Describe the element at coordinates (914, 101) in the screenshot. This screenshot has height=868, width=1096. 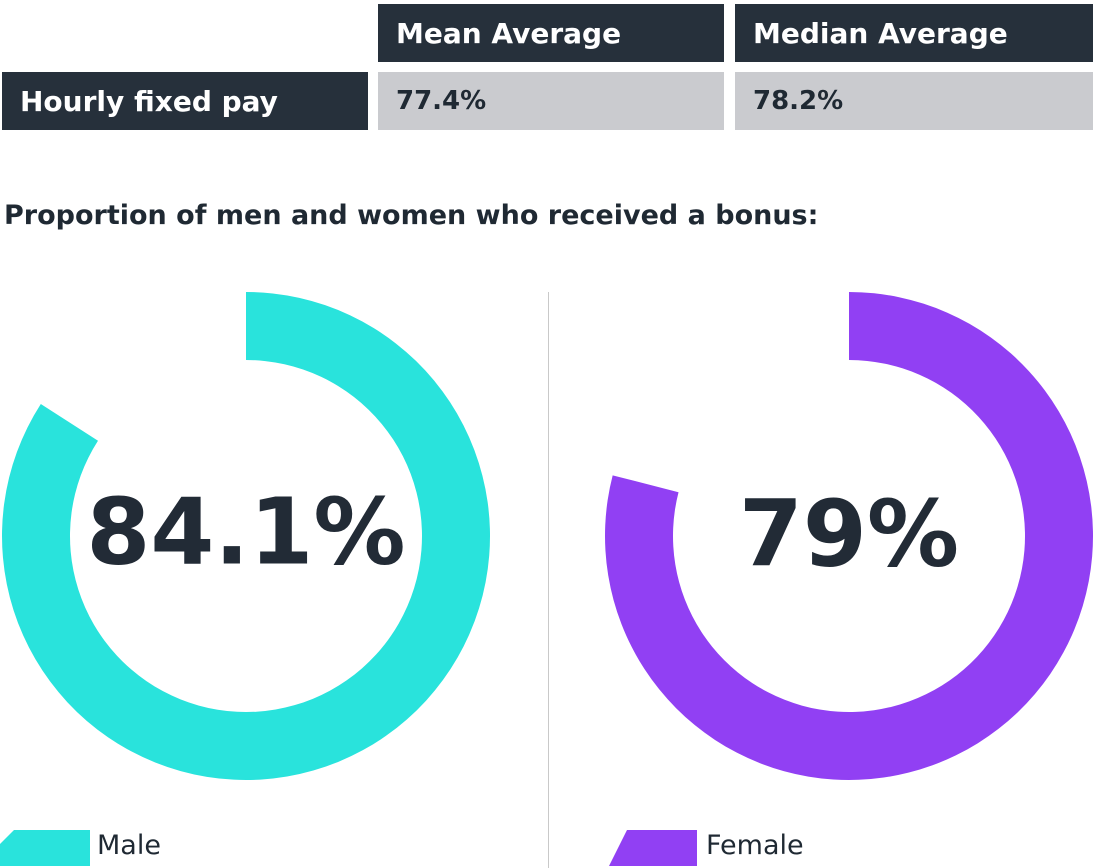
I see `value-median-average: 78.2%` at that location.